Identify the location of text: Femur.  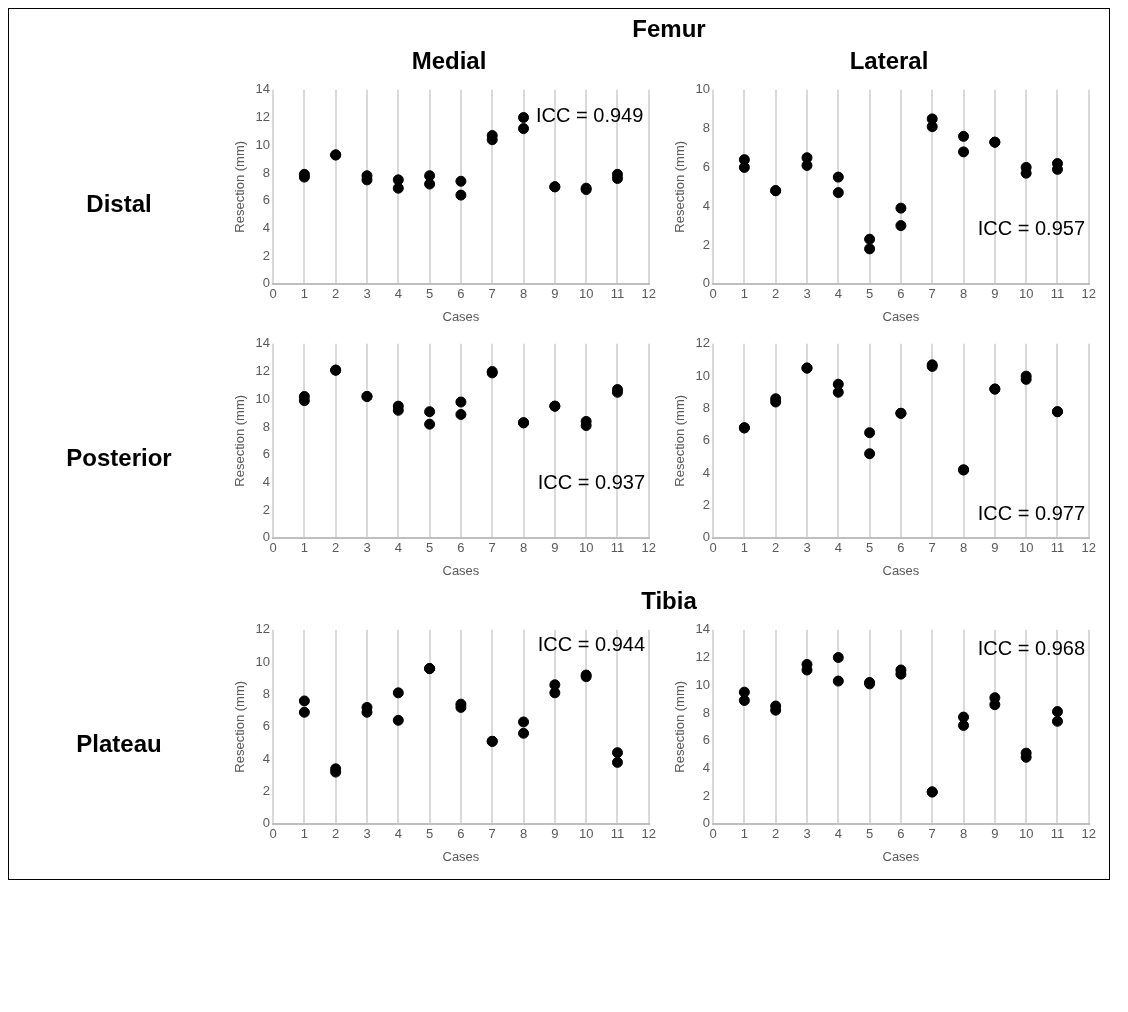
(669, 29).